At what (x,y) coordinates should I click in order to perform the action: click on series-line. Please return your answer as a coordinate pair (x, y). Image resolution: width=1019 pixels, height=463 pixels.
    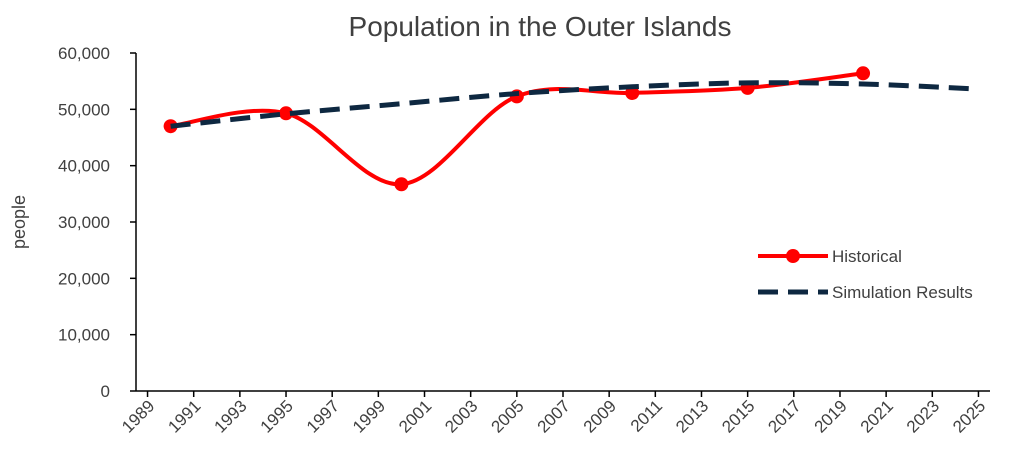
    Looking at the image, I should click on (574, 104).